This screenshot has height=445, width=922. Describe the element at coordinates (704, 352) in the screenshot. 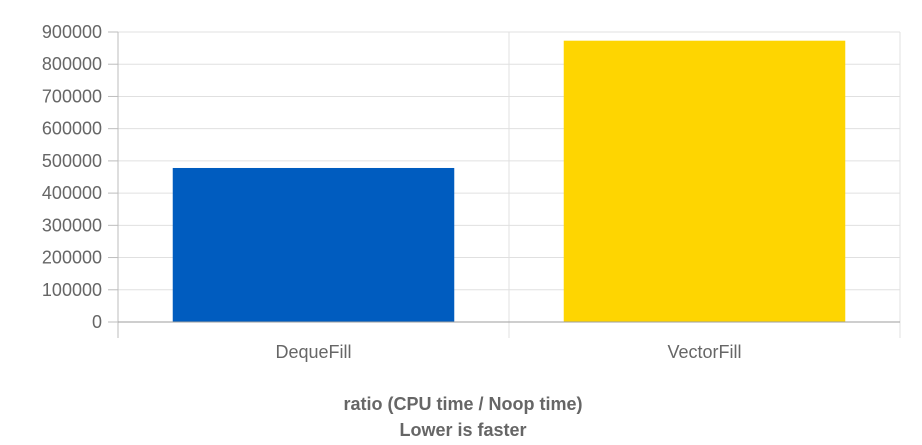

I see `x-category-label: VectorFill` at that location.